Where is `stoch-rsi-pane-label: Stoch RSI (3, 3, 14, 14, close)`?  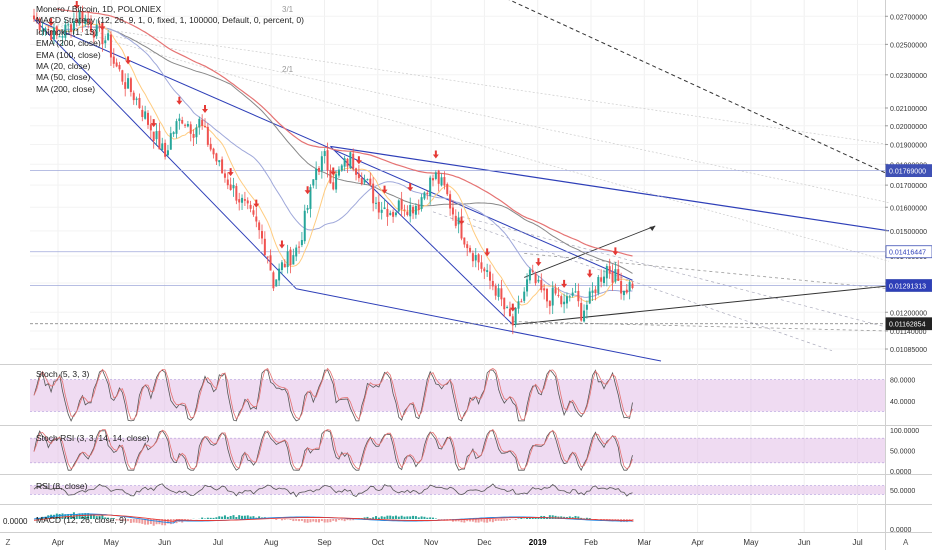
stoch-rsi-pane-label: Stoch RSI (3, 3, 14, 14, close) is located at coordinates (93, 438).